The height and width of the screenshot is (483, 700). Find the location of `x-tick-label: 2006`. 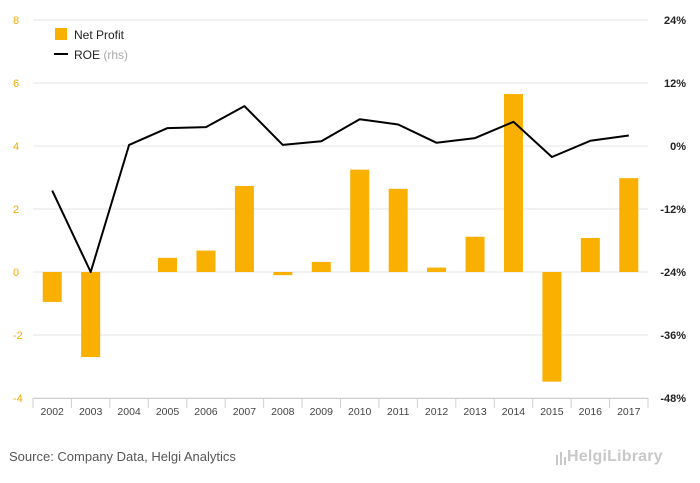

x-tick-label: 2006 is located at coordinates (206, 412).